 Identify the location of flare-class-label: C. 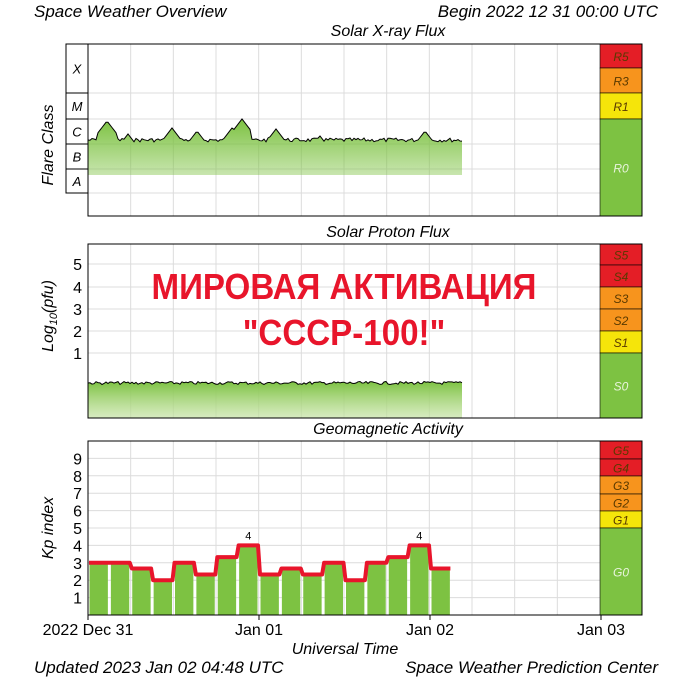
(77, 132).